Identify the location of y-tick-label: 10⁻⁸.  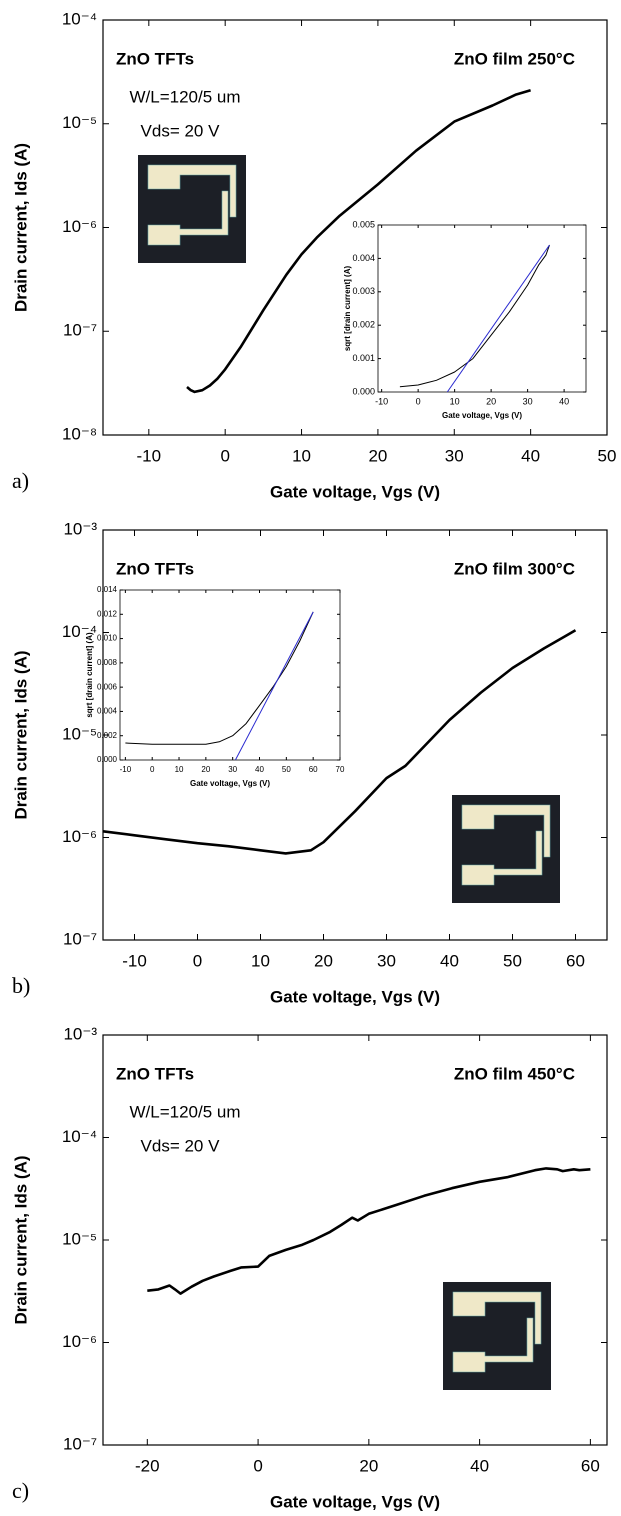
(79, 433).